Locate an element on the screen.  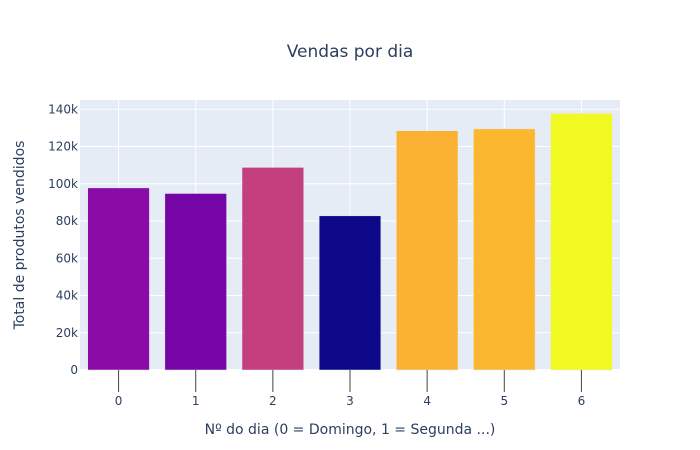
x-axis-title: Nº do dia (0 = Domingo, 1 = Segunda ...) is located at coordinates (350, 430).